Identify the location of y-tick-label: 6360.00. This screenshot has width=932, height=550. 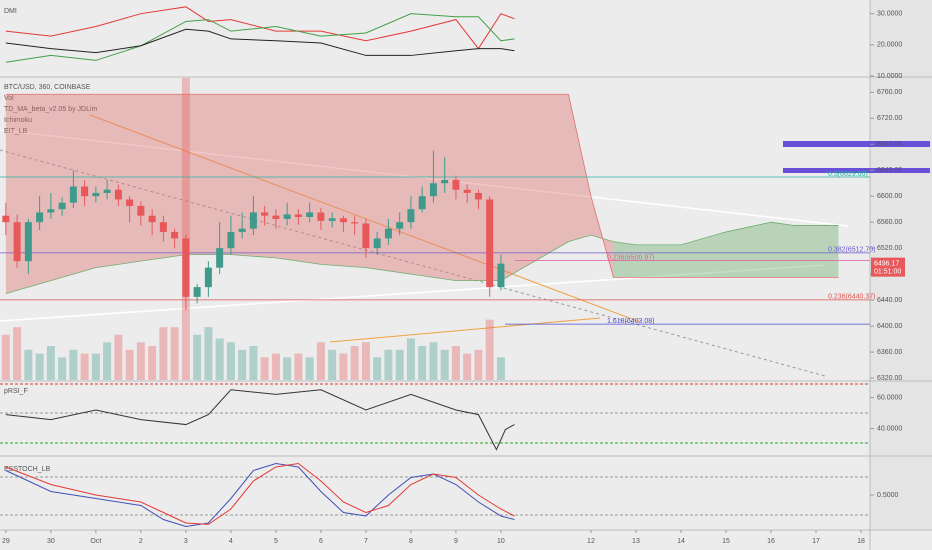
(889, 352).